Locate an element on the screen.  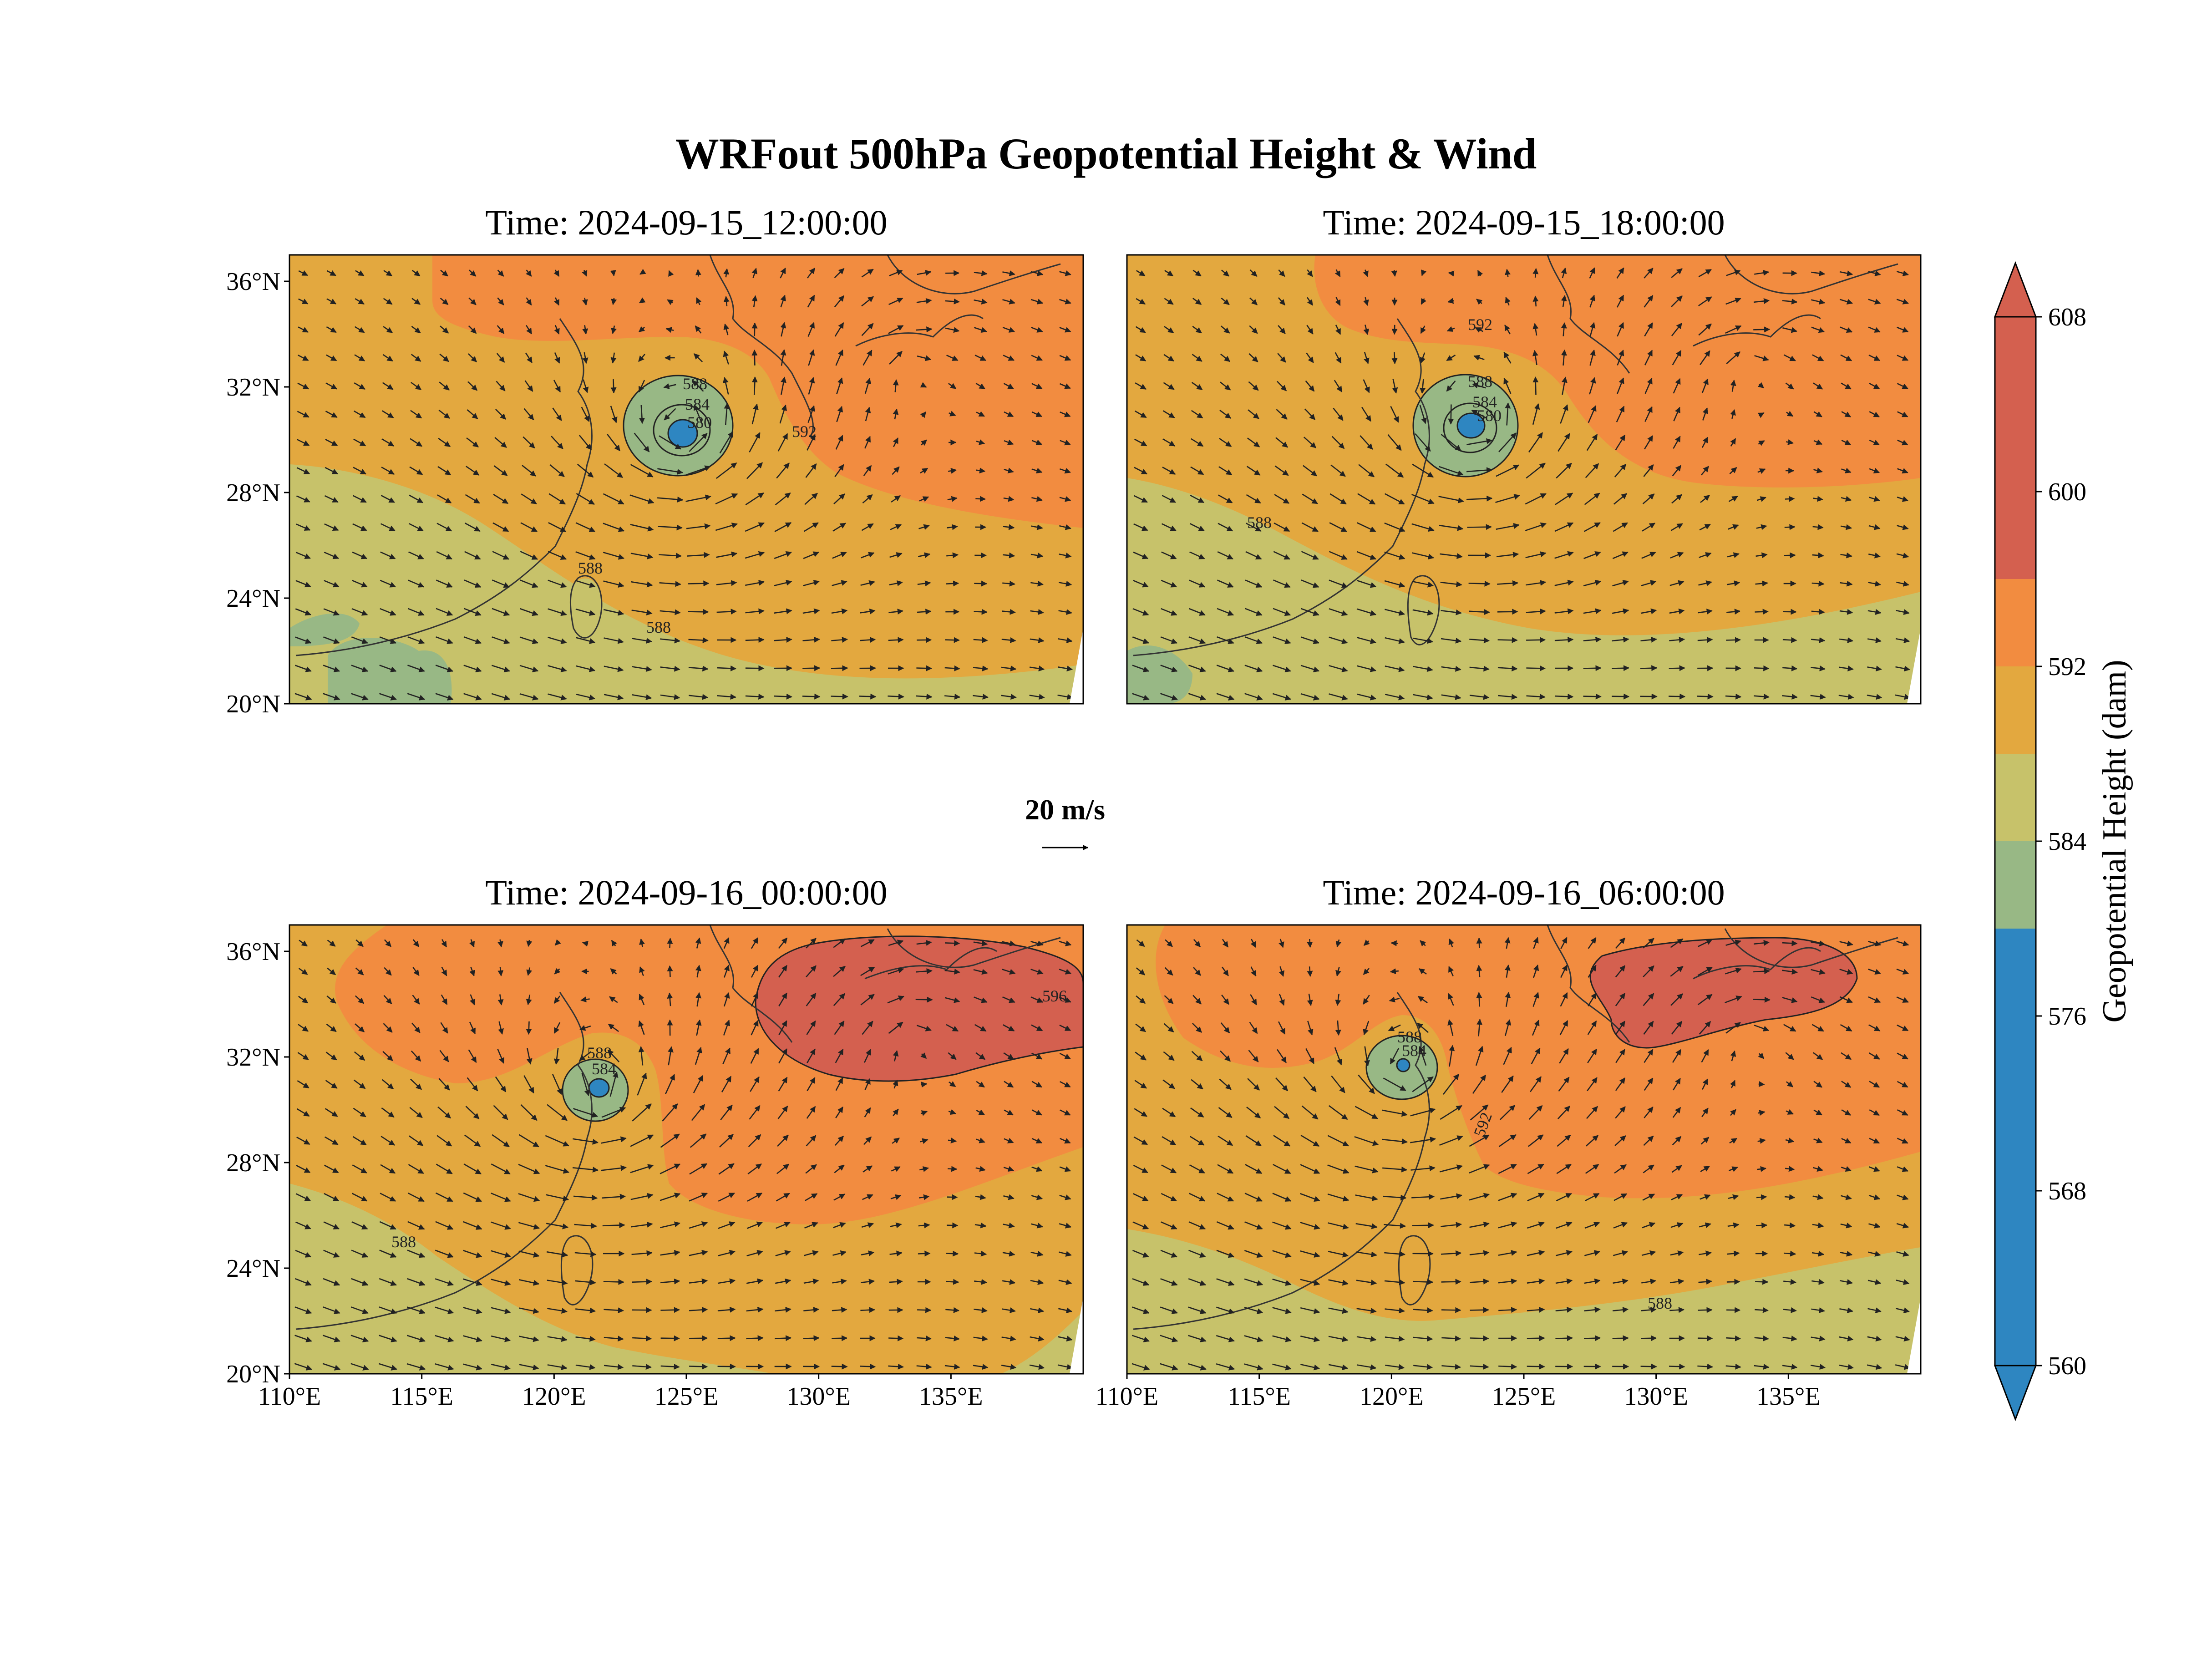
panel-time-label: Time: 2024-09-15_12:00:00 is located at coordinates (686, 222).